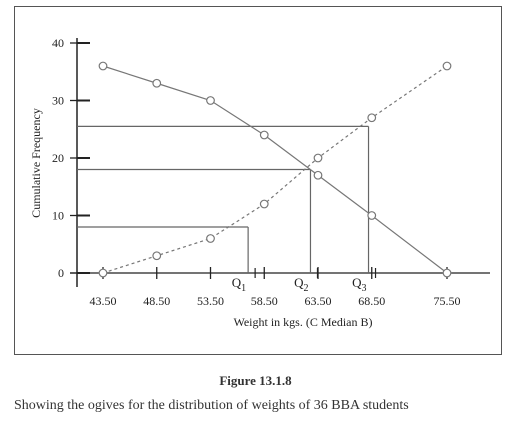 The height and width of the screenshot is (424, 511). Describe the element at coordinates (301, 284) in the screenshot. I see `quartile-label: Q2` at that location.